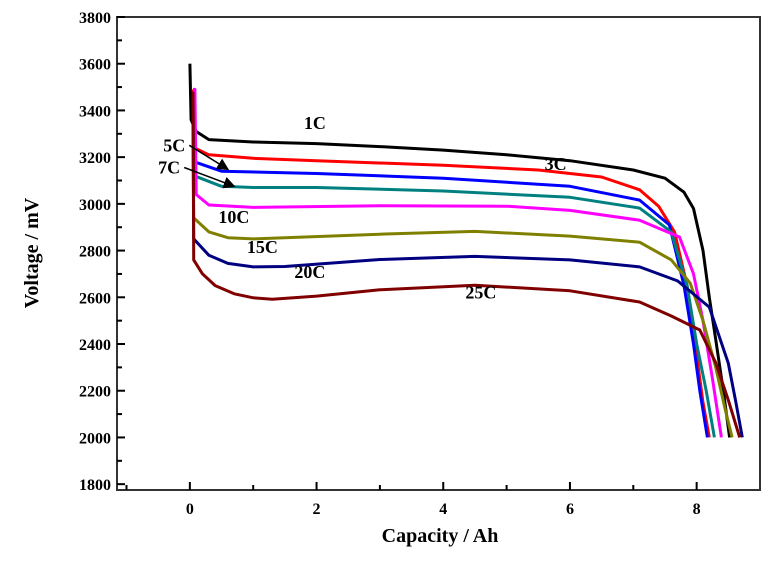 The image size is (783, 563). What do you see at coordinates (697, 509) in the screenshot?
I see `x-tick-label: 8` at bounding box center [697, 509].